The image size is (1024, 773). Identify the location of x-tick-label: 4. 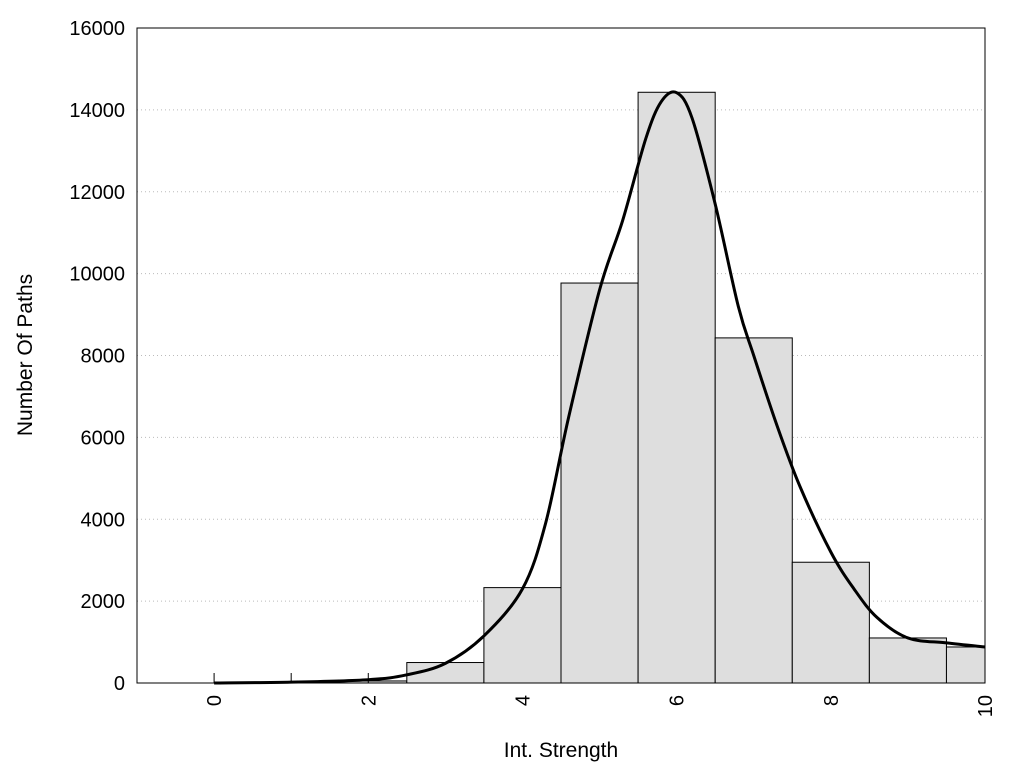
(523, 700).